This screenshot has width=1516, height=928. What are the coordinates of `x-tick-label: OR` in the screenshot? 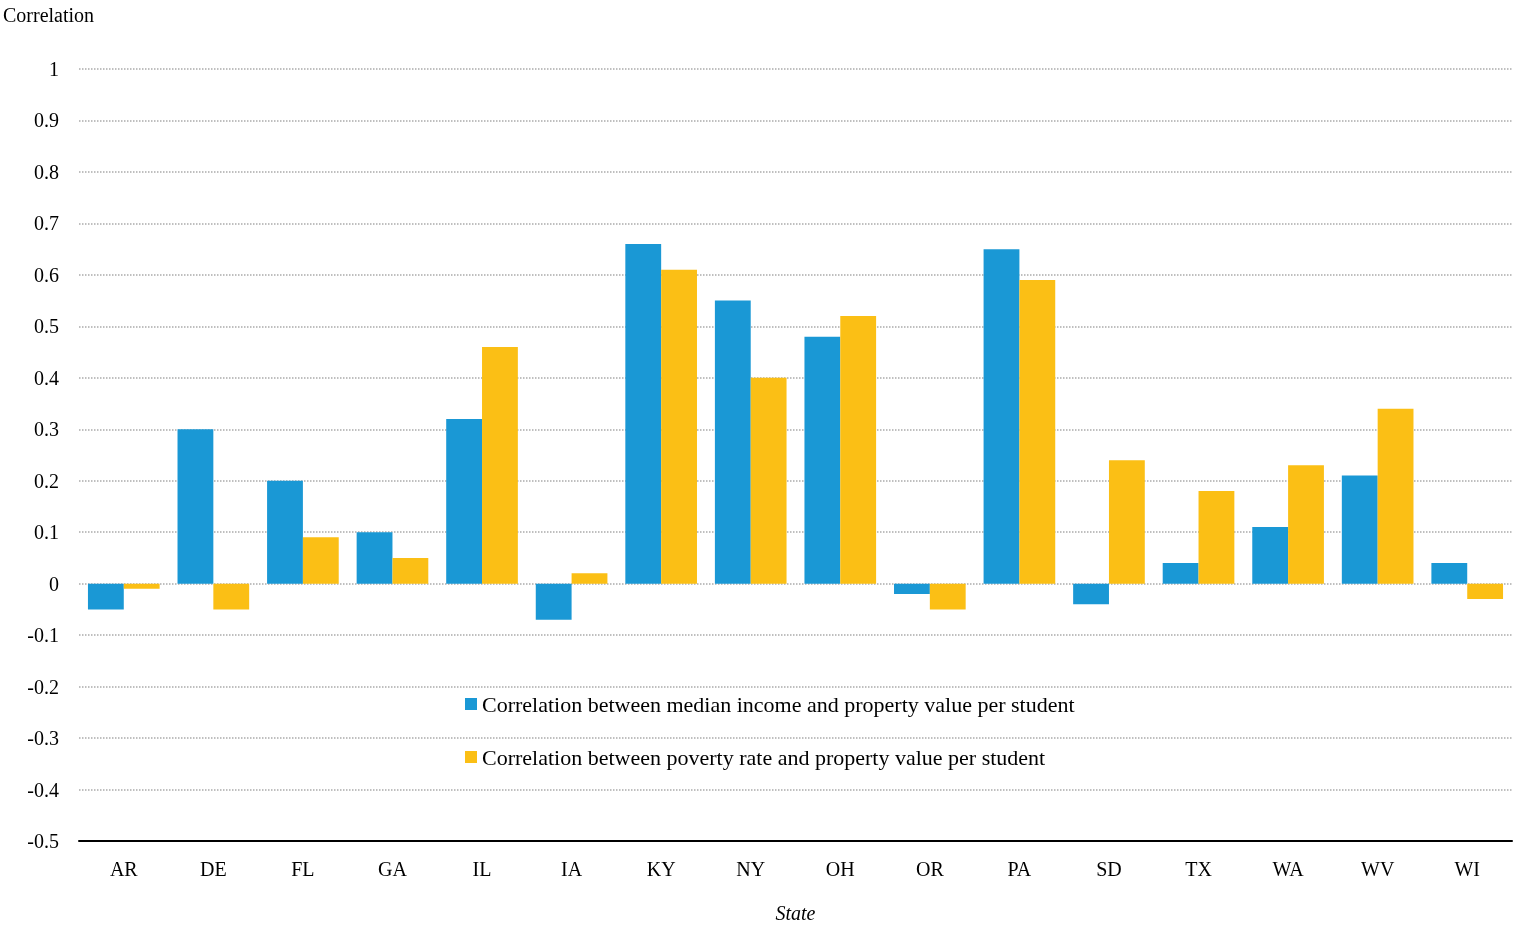 It's located at (930, 869).